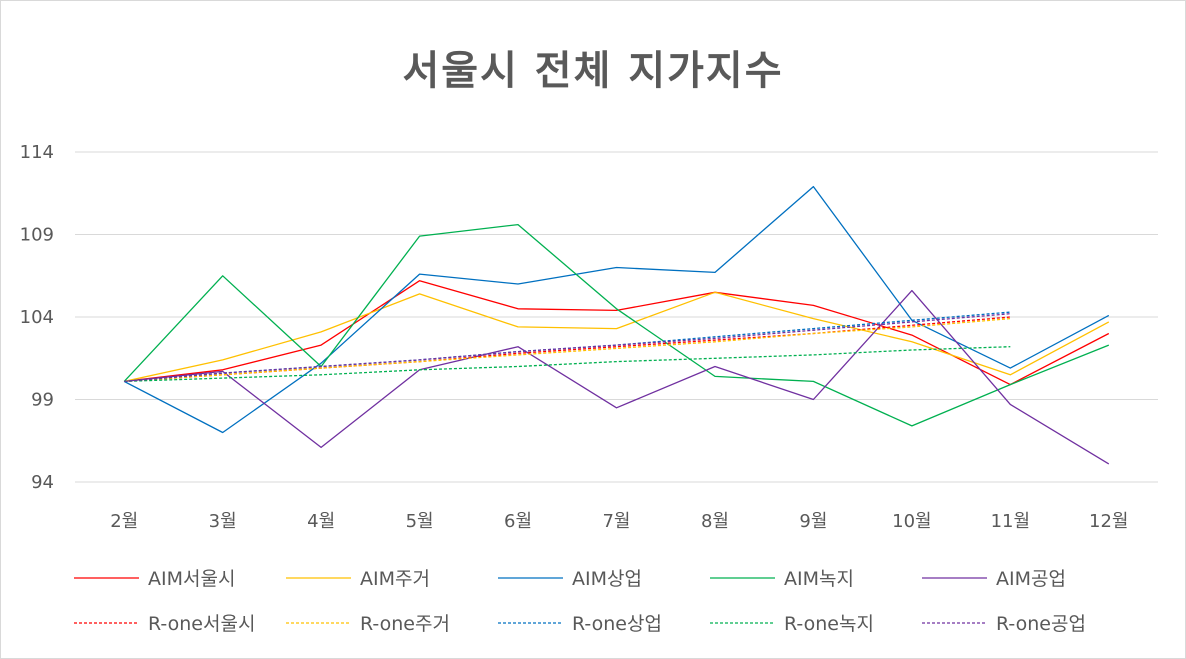  Describe the element at coordinates (201, 624) in the screenshot. I see `legend-label: R-one서울시` at that location.